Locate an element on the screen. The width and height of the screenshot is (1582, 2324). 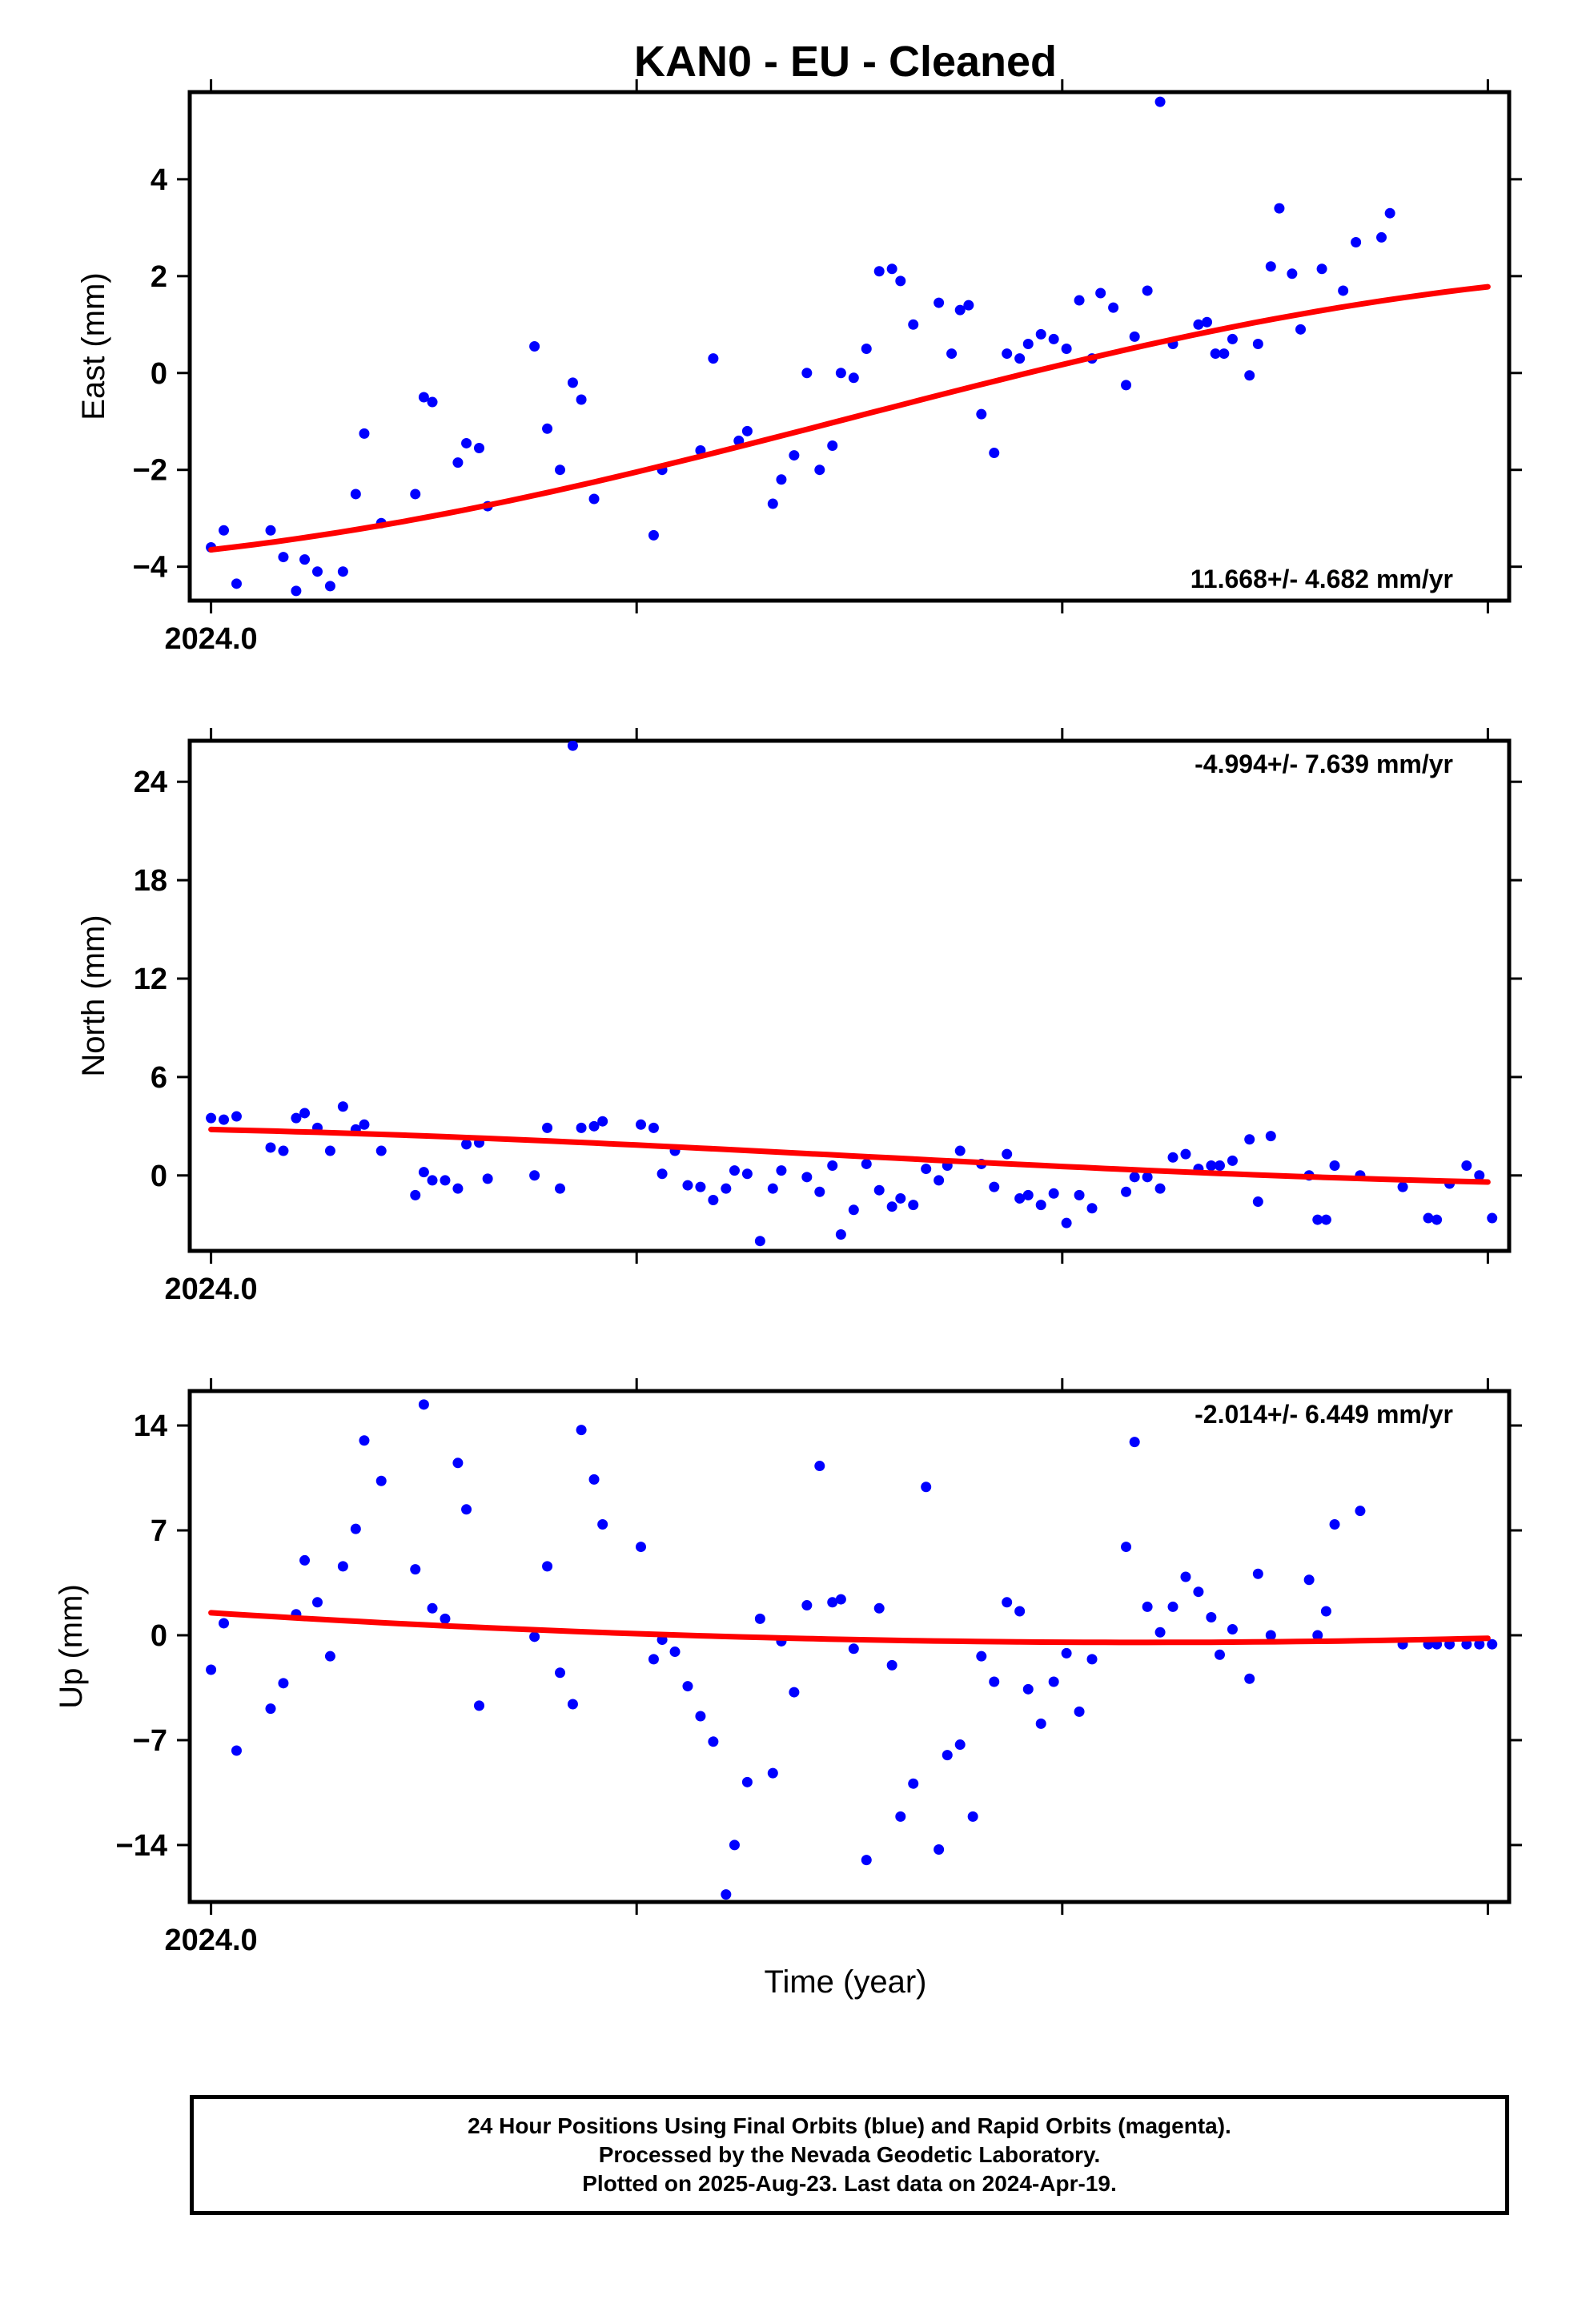
east-ytick-label: 0 is located at coordinates (159, 374).